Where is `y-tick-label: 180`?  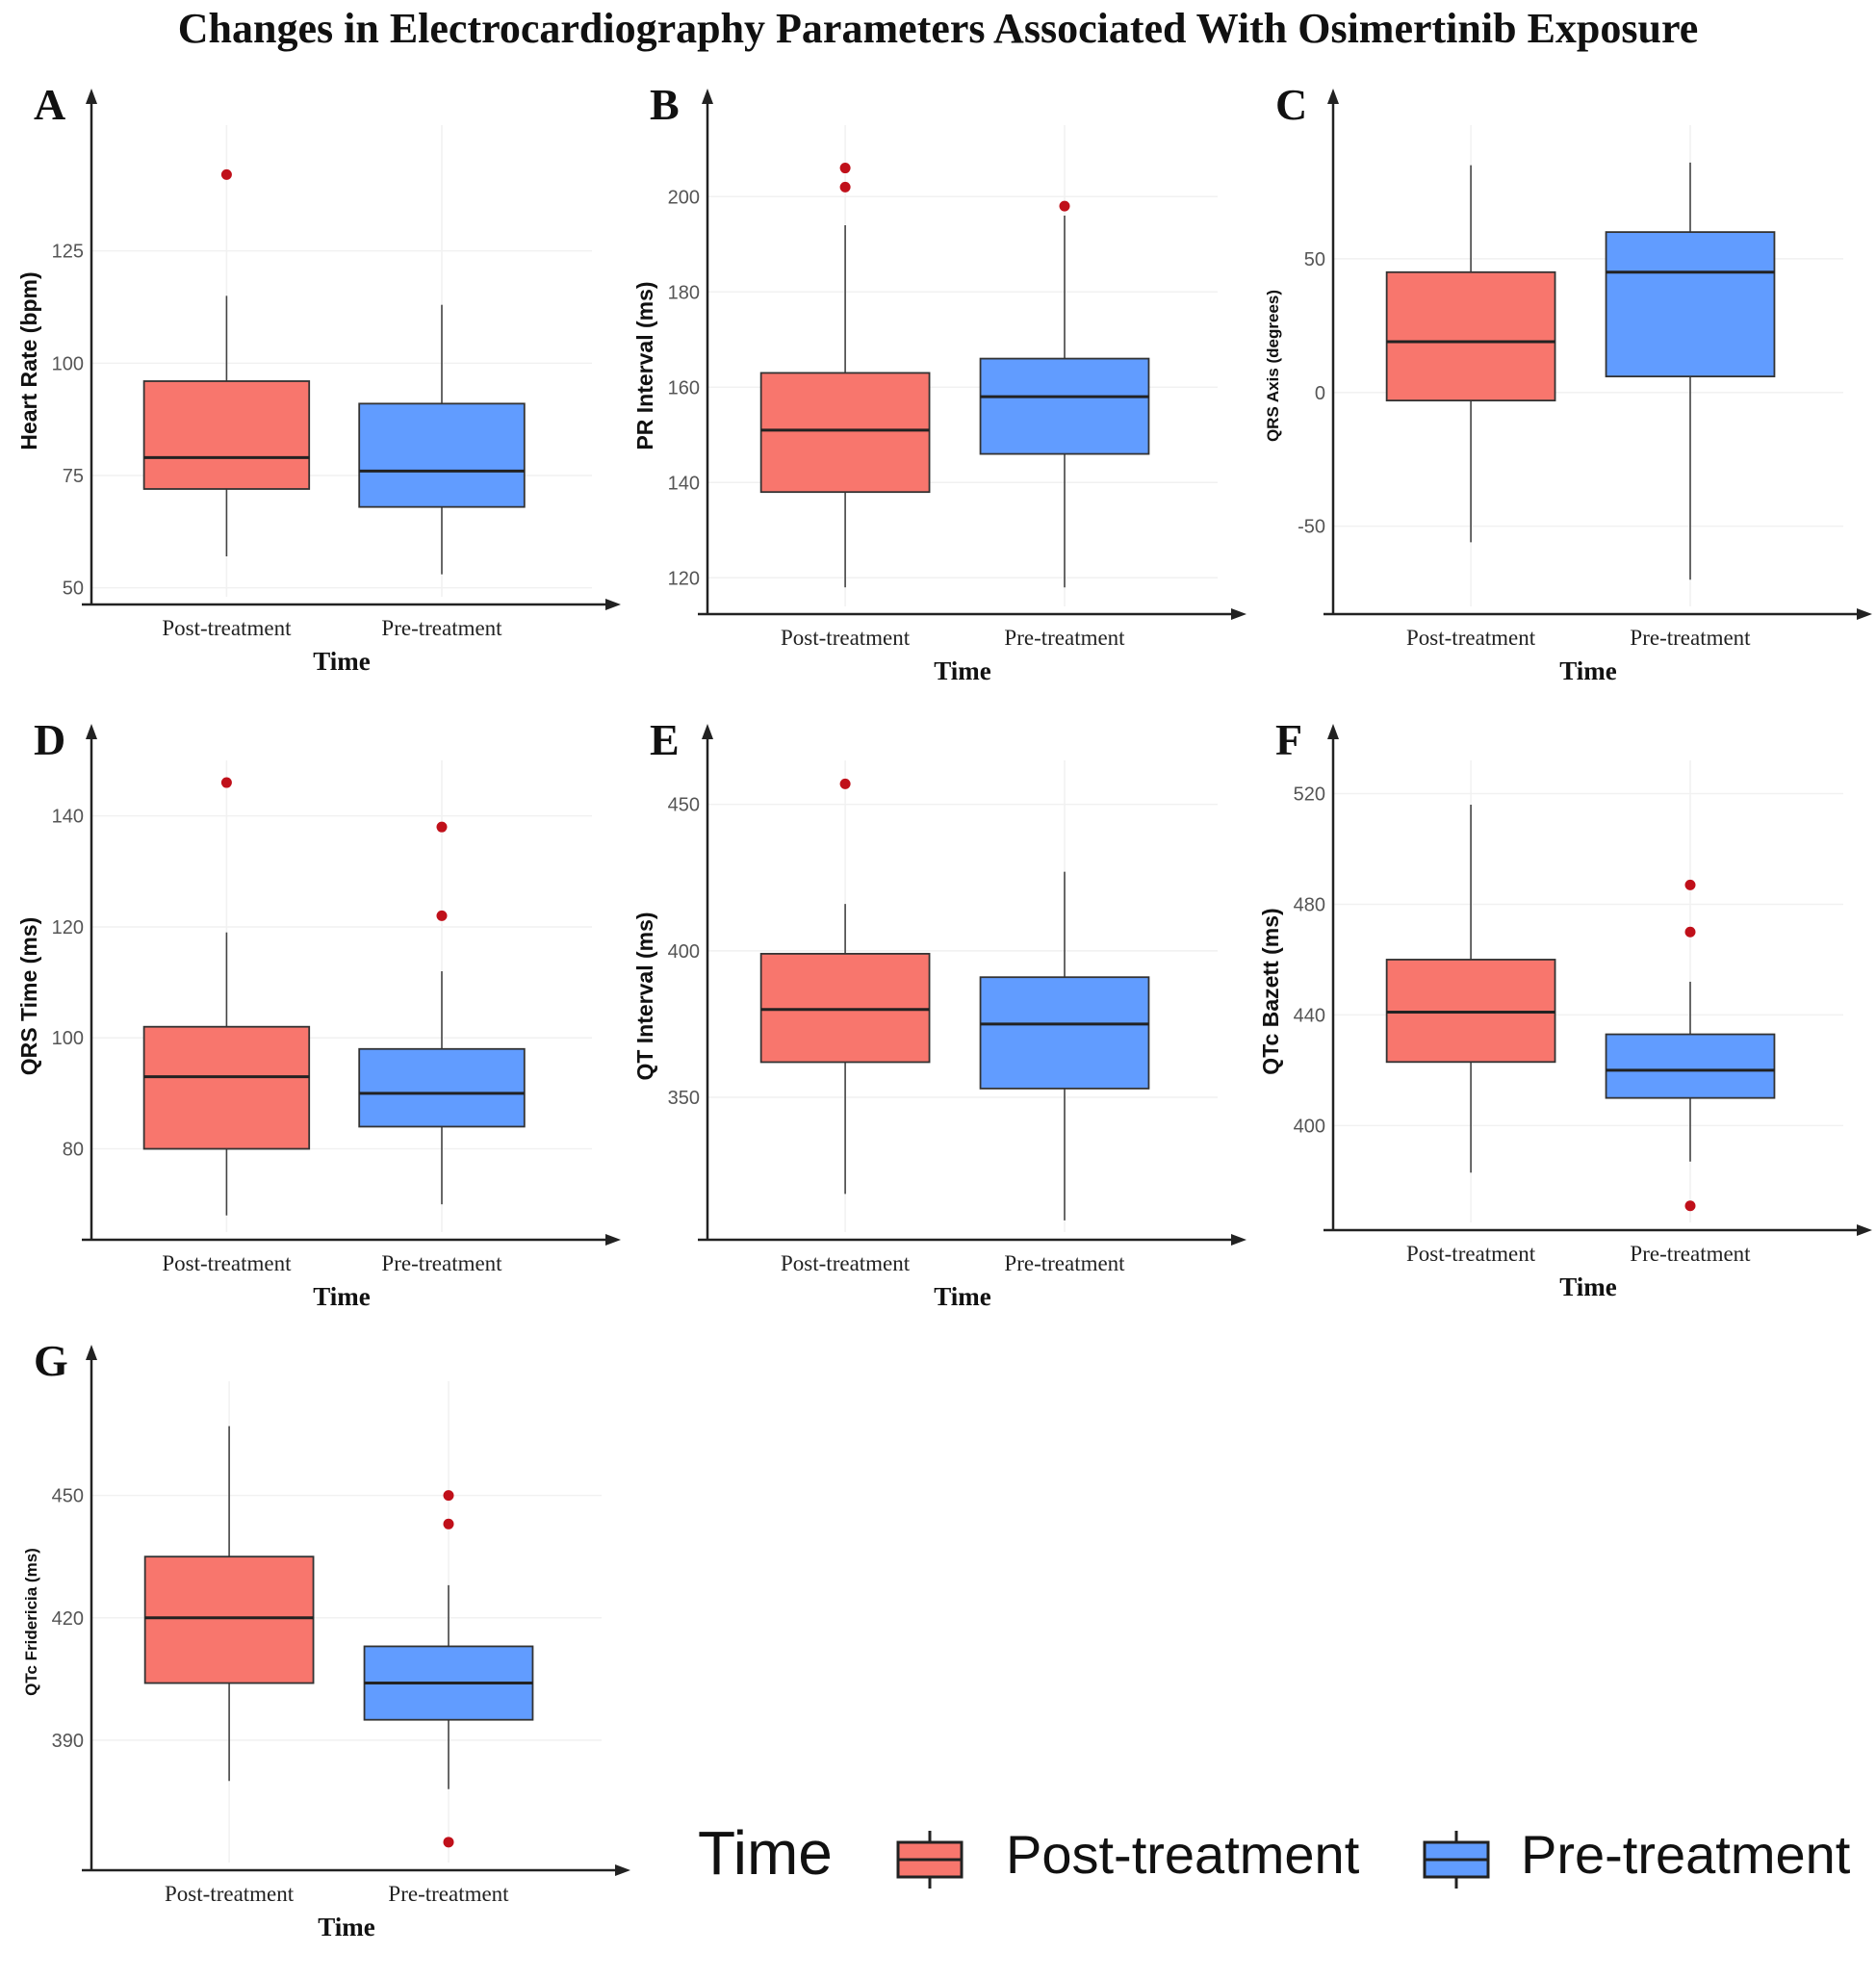 y-tick-label: 180 is located at coordinates (684, 293).